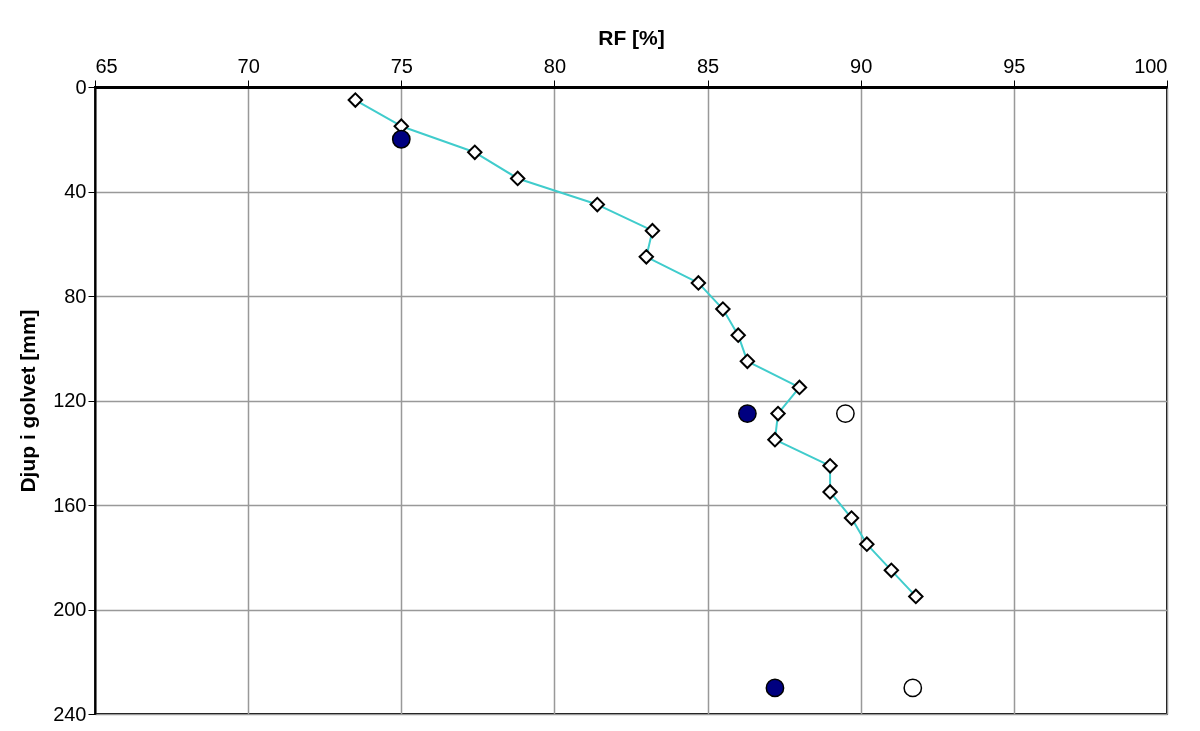  What do you see at coordinates (555, 65) in the screenshot?
I see `x-tick-label: 80` at bounding box center [555, 65].